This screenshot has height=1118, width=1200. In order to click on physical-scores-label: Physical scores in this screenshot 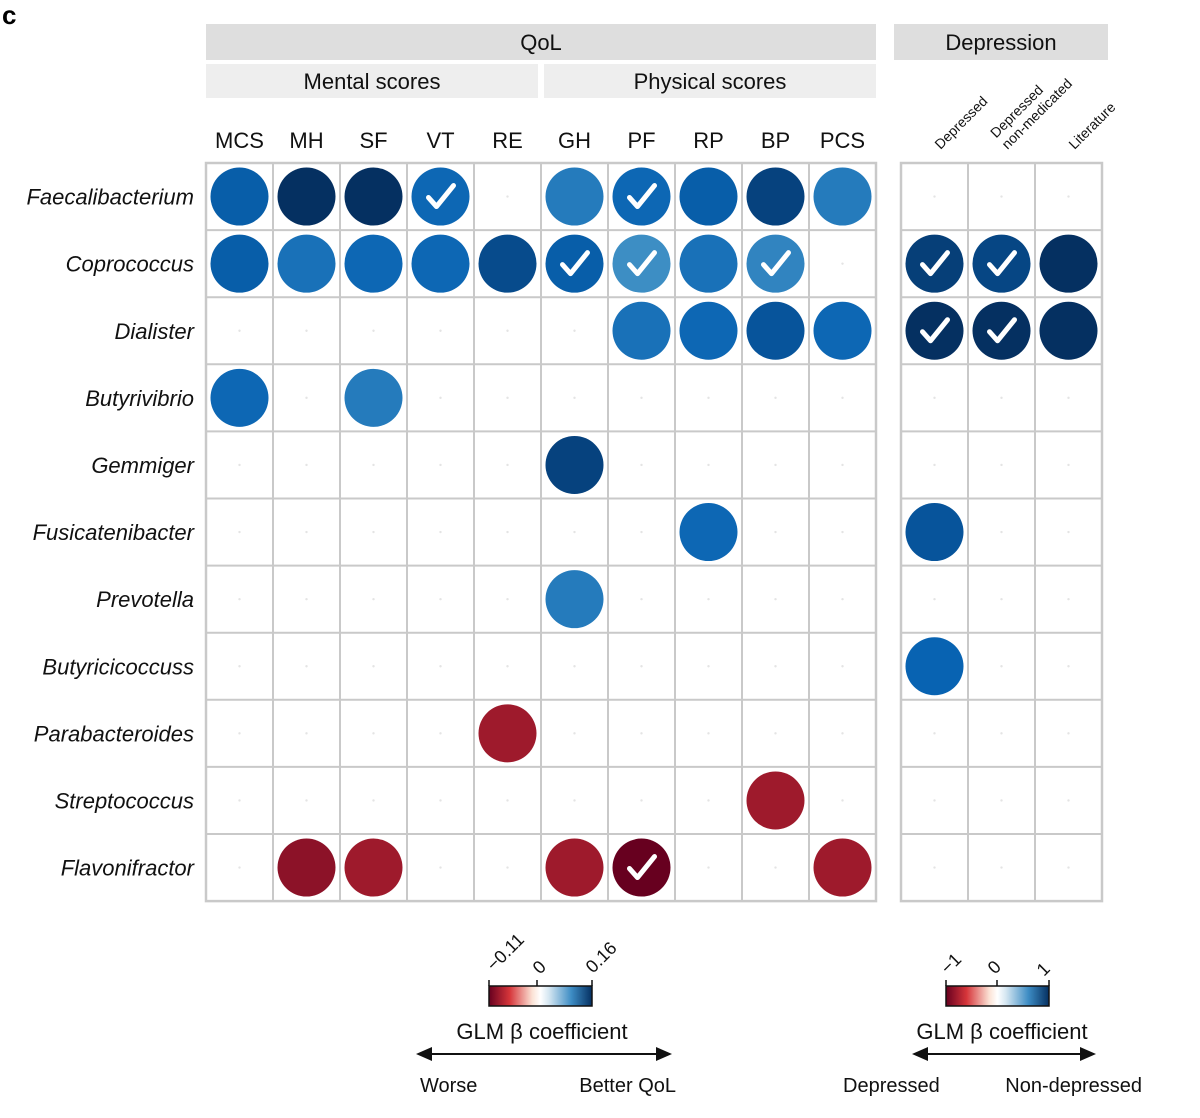, I will do `click(710, 81)`.